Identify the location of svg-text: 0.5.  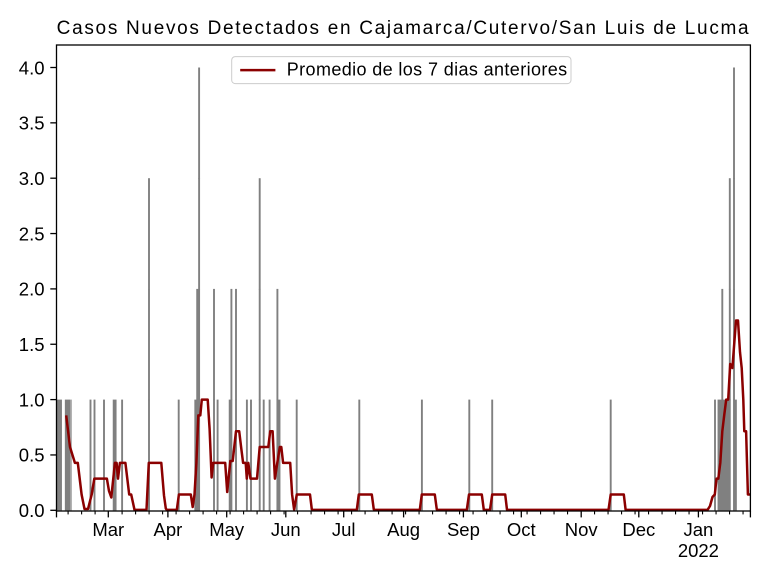
(32, 455).